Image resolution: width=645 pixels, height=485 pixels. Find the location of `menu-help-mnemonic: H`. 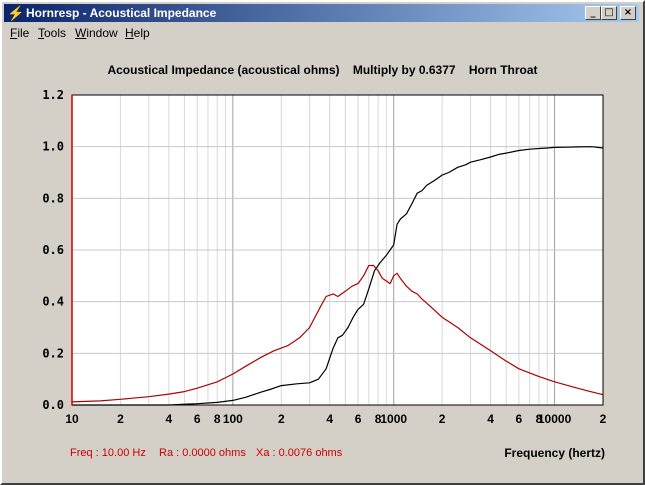

menu-help-mnemonic: H is located at coordinates (129, 33).